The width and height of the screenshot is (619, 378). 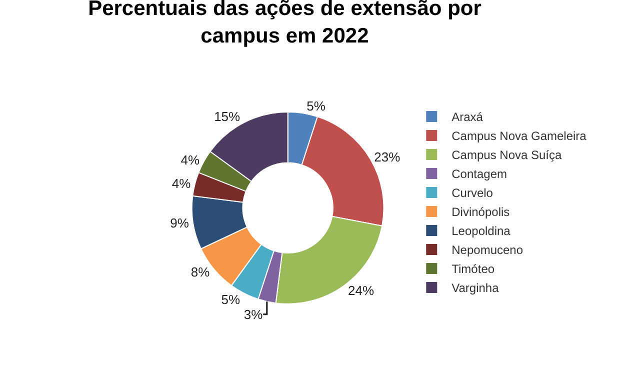 What do you see at coordinates (285, 24) in the screenshot?
I see `chart-title: Percentuais das ações de extensão por campus em 2022` at bounding box center [285, 24].